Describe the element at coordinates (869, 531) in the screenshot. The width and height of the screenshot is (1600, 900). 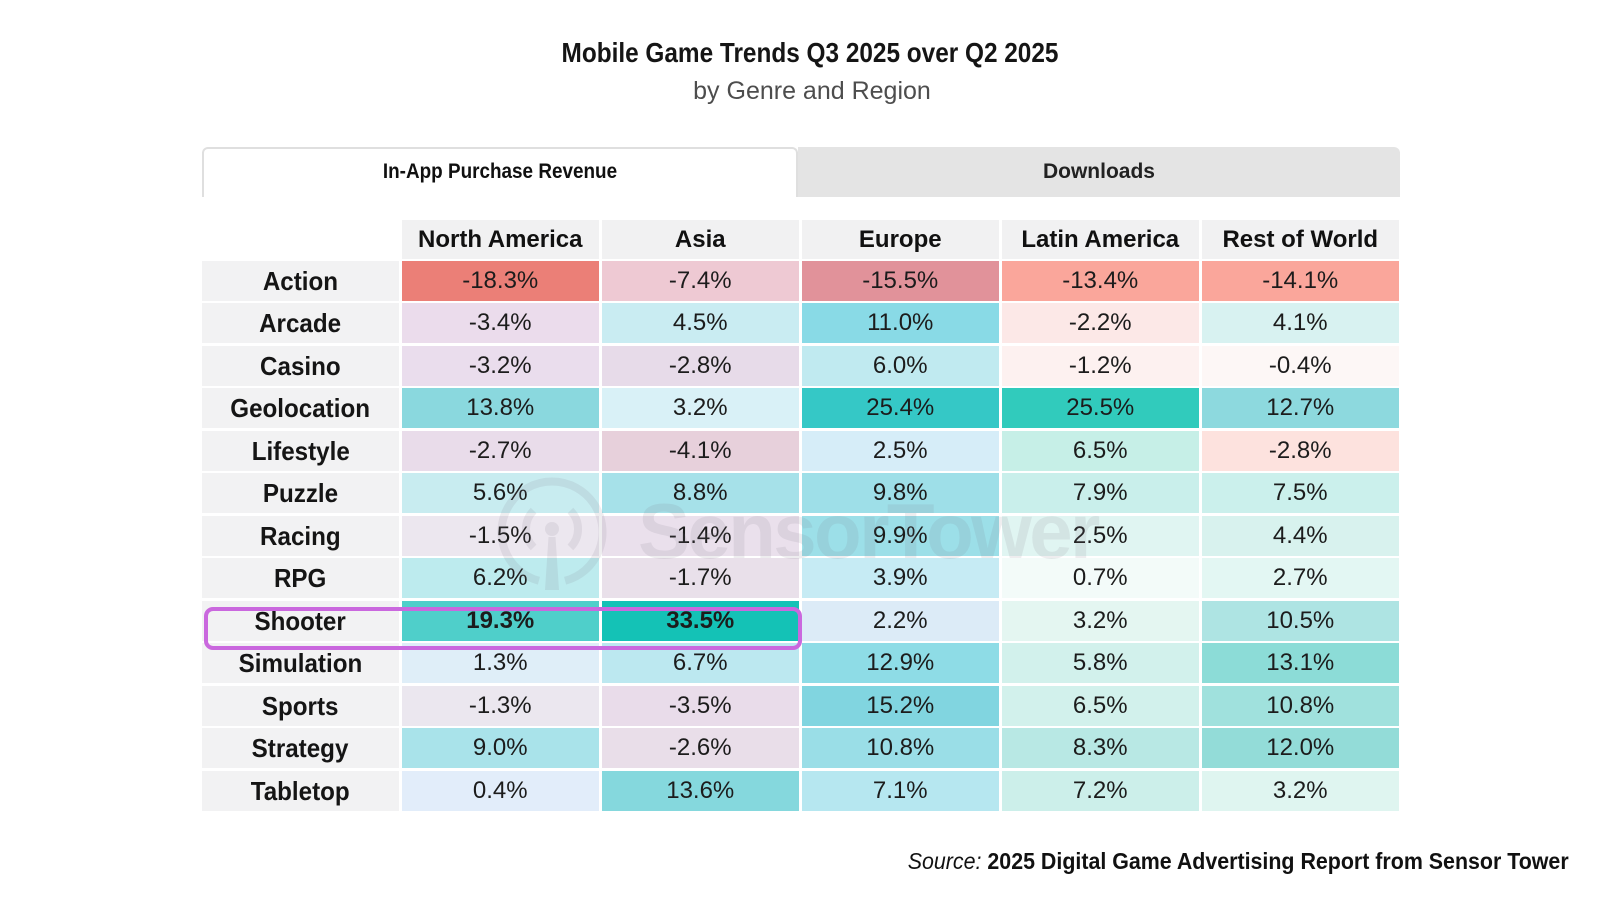
I see `svg-text: SensorTower` at that location.